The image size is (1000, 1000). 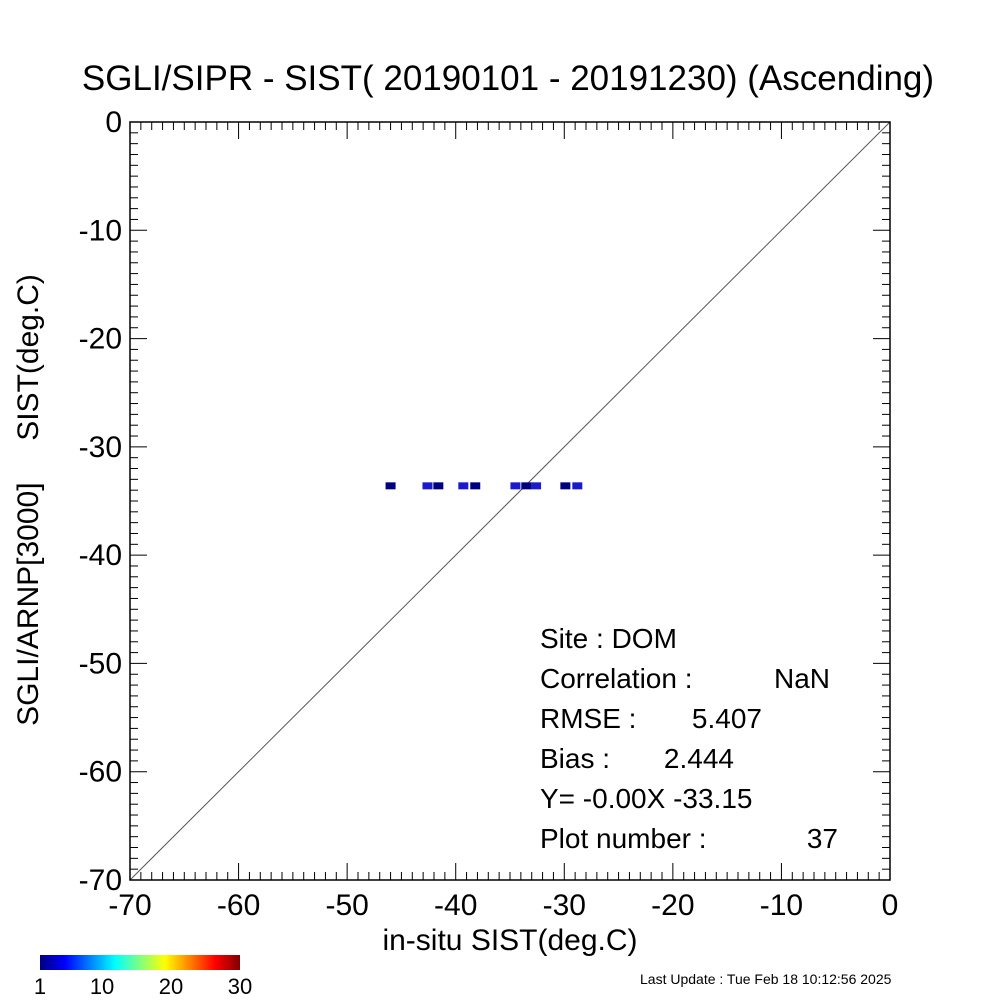 I want to click on colorbar-tick-label: 20, so click(x=171, y=986).